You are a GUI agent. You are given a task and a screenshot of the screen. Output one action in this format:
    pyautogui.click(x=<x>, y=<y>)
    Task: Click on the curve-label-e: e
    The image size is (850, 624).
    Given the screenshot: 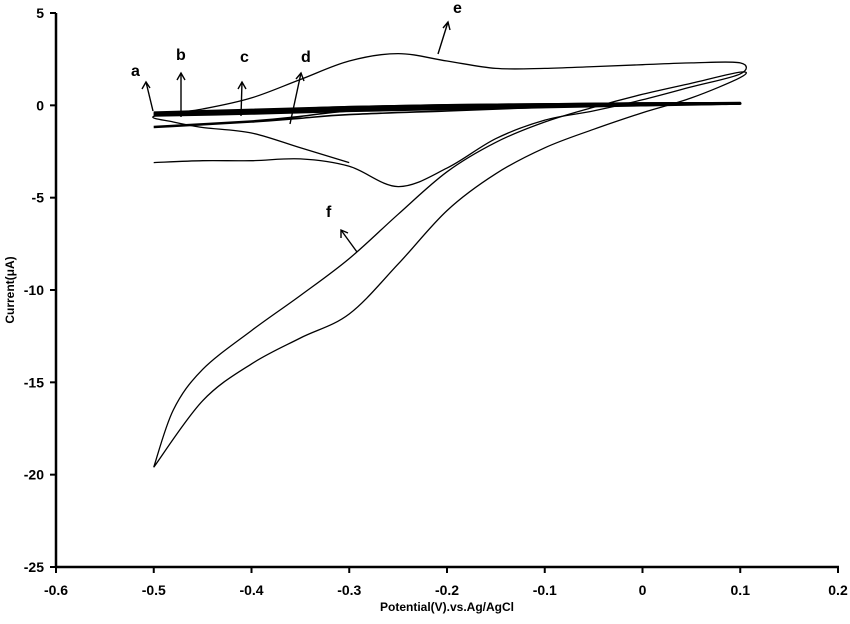 What is the action you would take?
    pyautogui.click(x=457, y=8)
    